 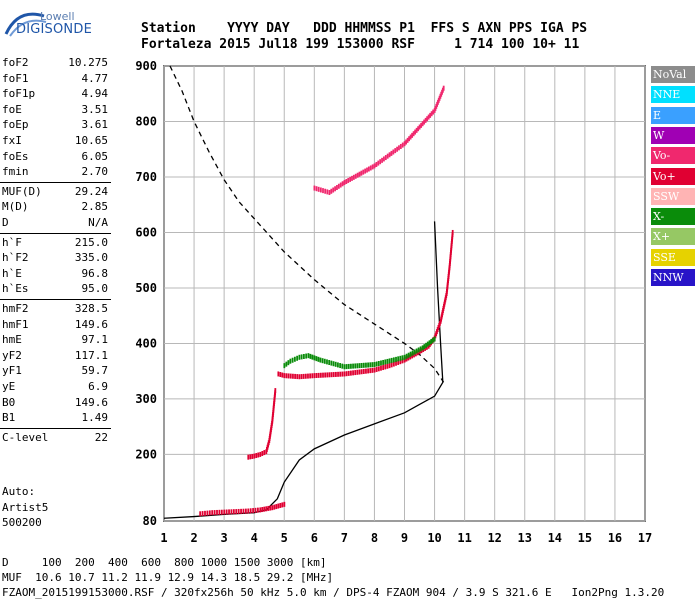 I want to click on param-label-12: h`F2, so click(x=15, y=258).